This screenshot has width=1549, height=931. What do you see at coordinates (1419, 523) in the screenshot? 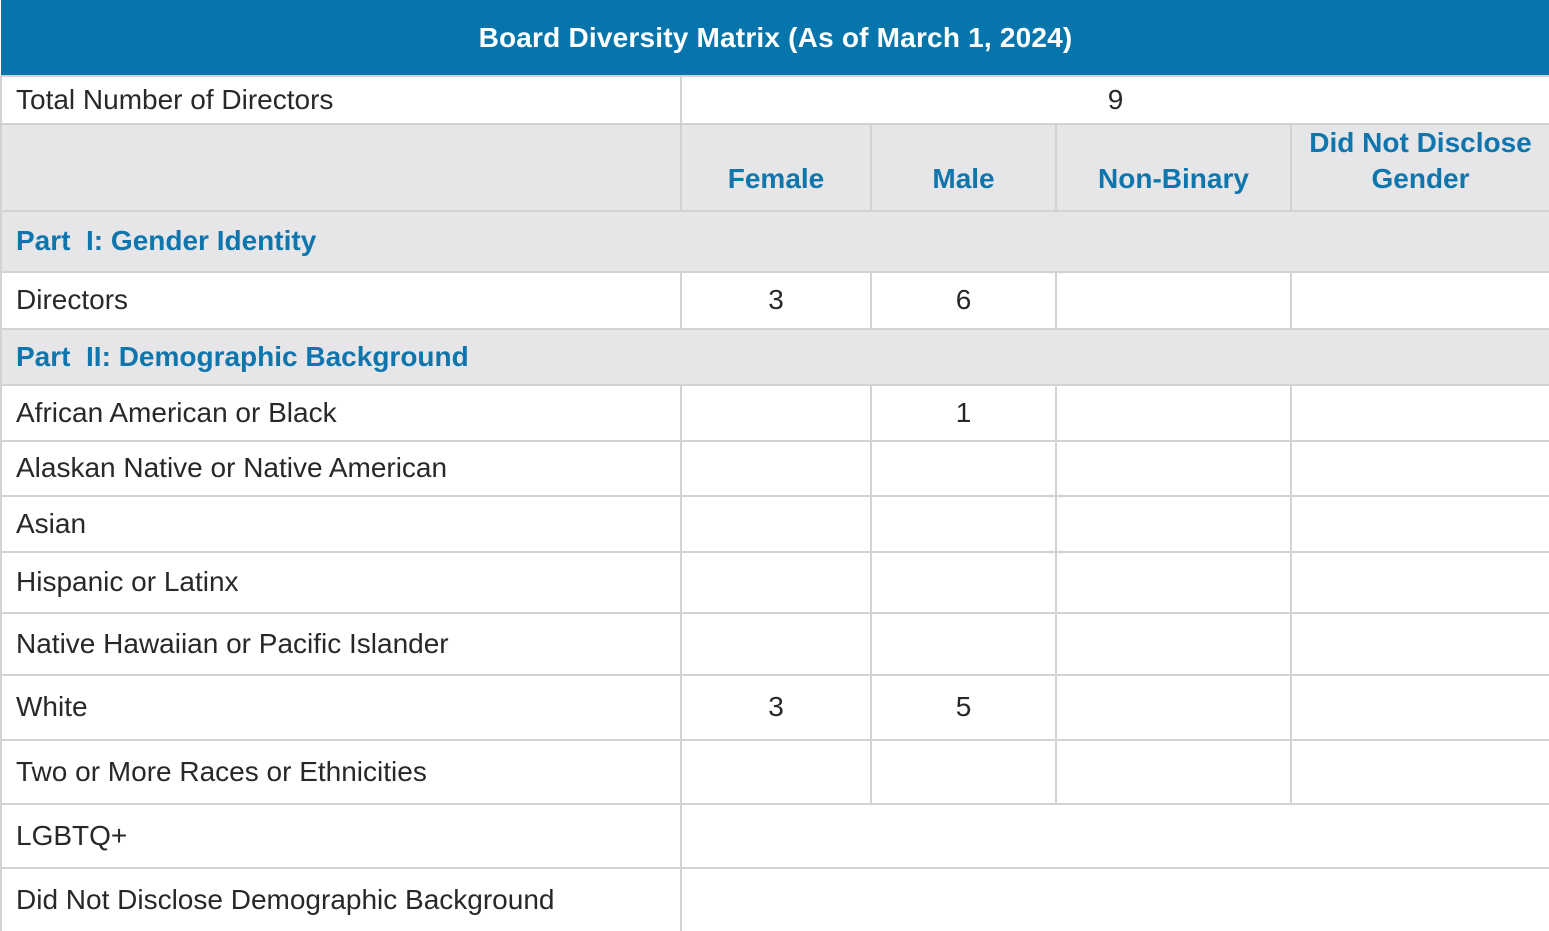
I see `cell-asian-did-not-disclose` at bounding box center [1419, 523].